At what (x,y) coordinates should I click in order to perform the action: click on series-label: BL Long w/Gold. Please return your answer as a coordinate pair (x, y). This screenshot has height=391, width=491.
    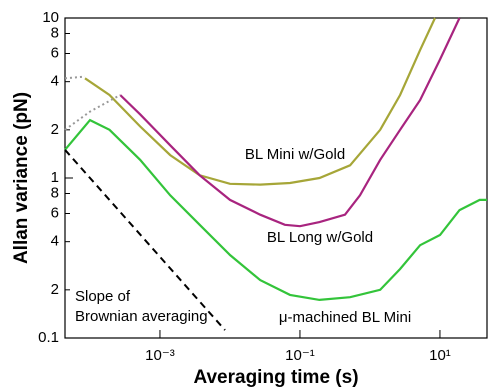
    Looking at the image, I should click on (320, 237).